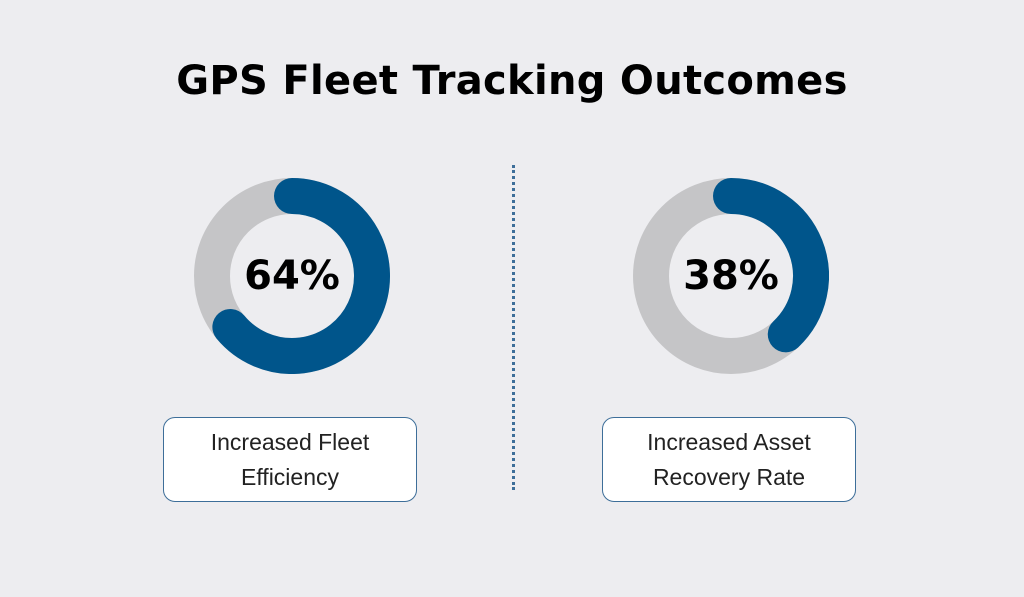  I want to click on donut-chart-asset-recovery: 38%, so click(731, 276).